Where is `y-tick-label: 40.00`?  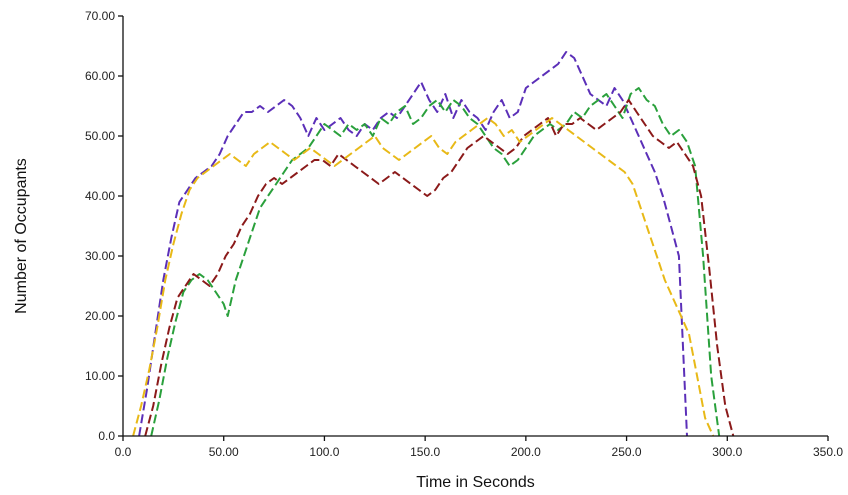 y-tick-label: 40.00 is located at coordinates (100, 196).